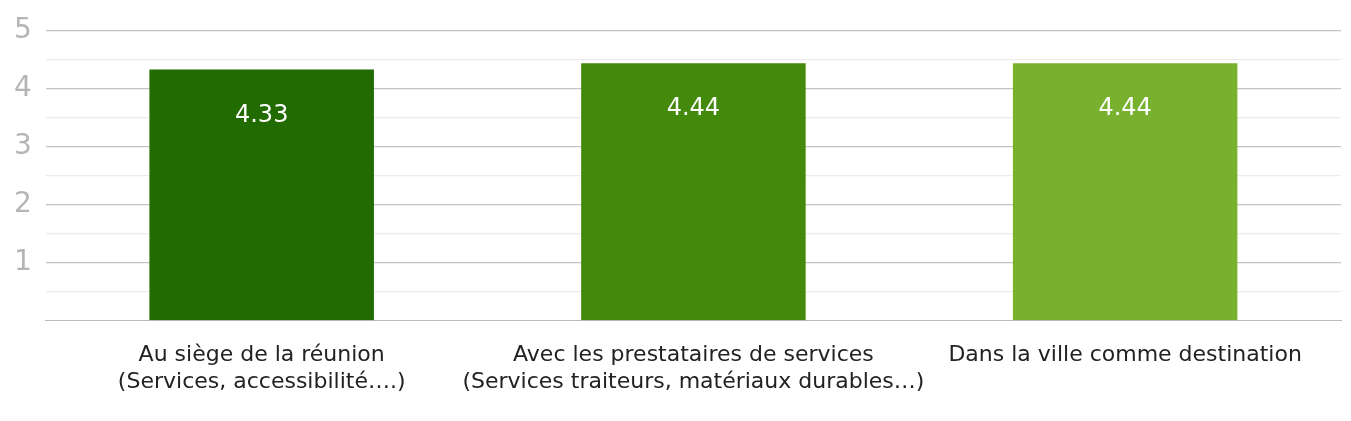  I want to click on y-tick-label: 5, so click(22, 29).